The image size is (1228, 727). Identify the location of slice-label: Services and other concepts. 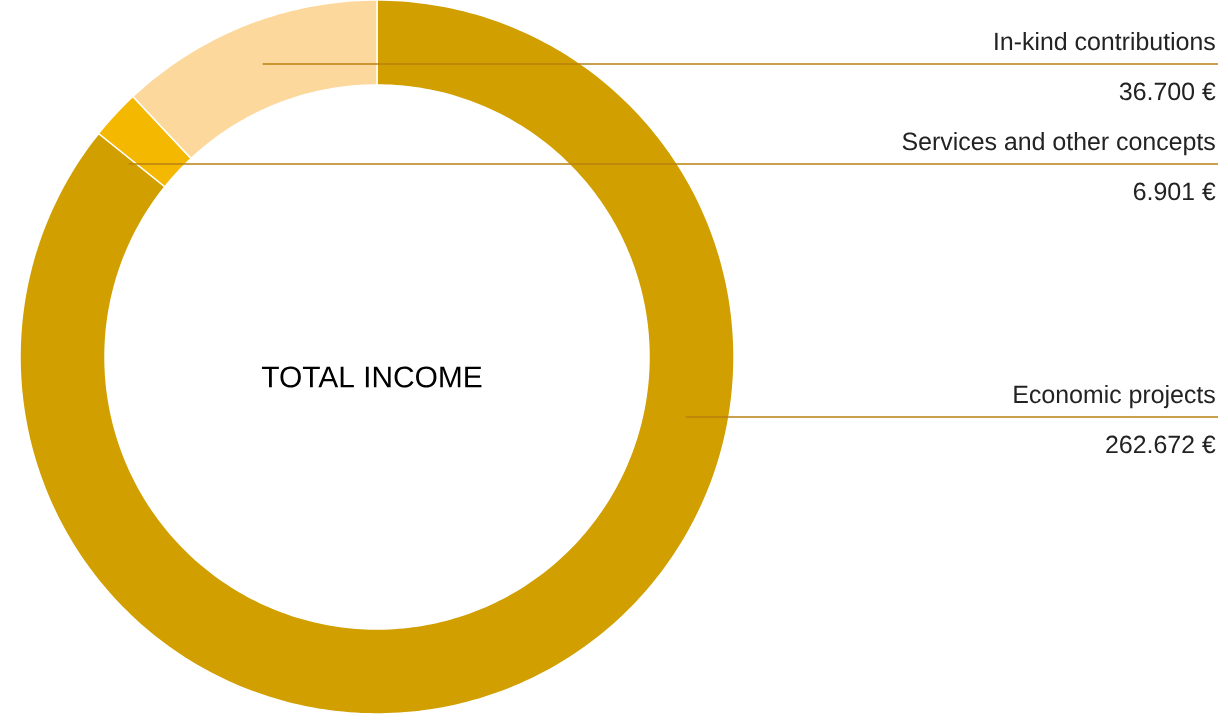
(1058, 143).